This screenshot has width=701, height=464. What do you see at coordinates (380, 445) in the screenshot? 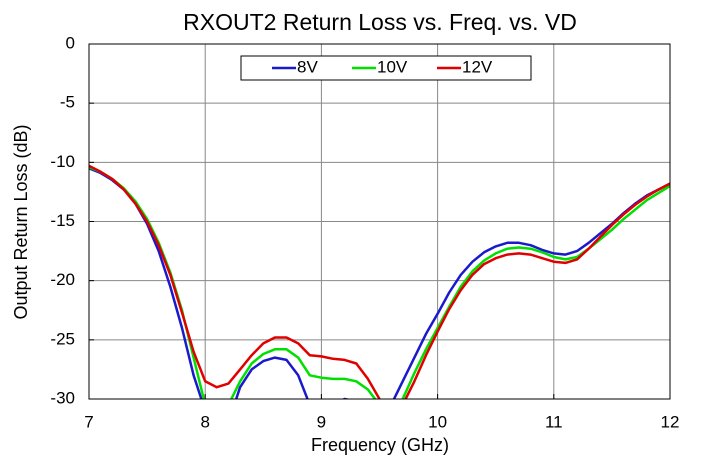
I see `x-axis-label: Frequency (GHz)` at bounding box center [380, 445].